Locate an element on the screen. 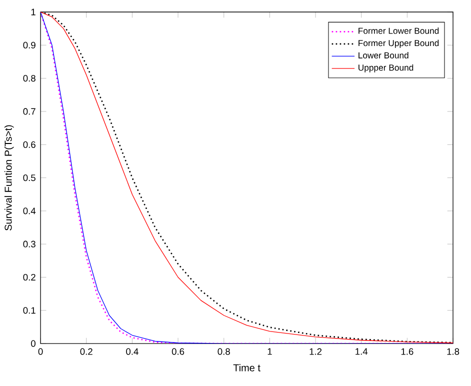 The height and width of the screenshot is (386, 471). x-tick-label: 0 is located at coordinates (40, 352).